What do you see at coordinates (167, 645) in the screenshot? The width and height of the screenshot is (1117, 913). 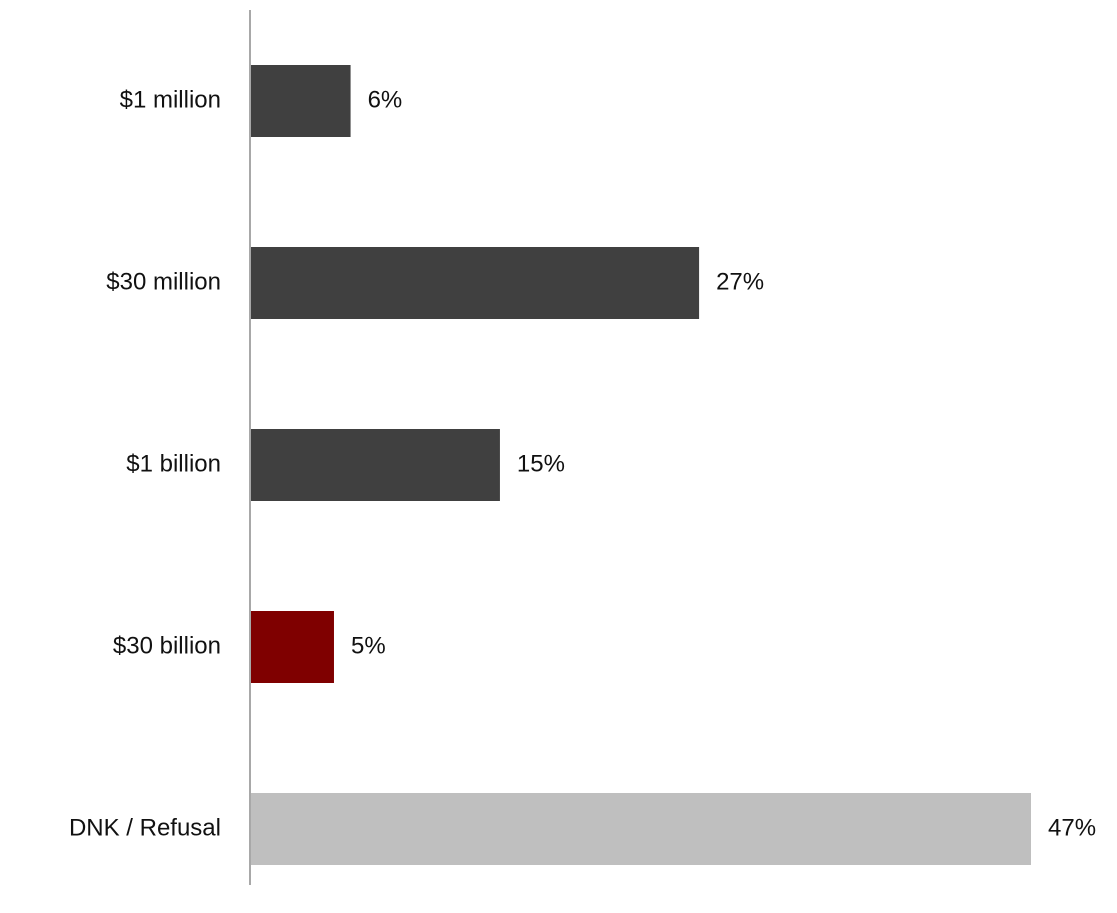 I see `category-label-30-billion: $30 billion` at bounding box center [167, 645].